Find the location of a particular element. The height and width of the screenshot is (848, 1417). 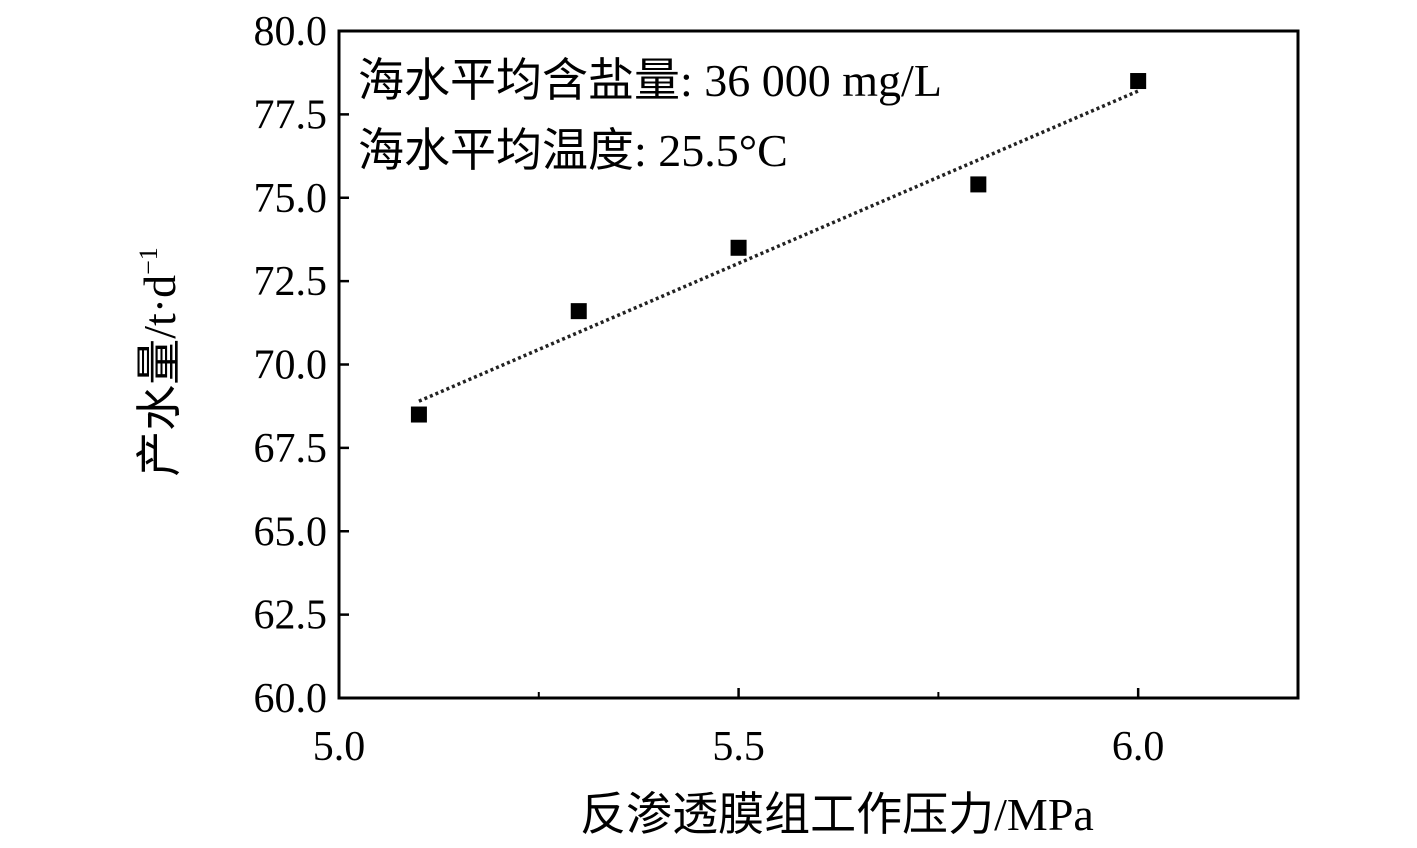

y-tick-label: 60.0 is located at coordinates (291, 699).